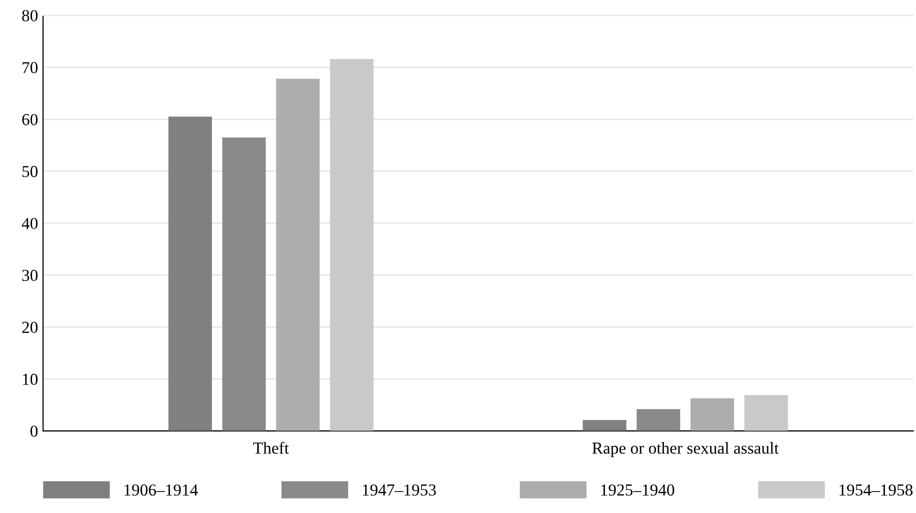 This screenshot has width=916, height=513. Describe the element at coordinates (30, 224) in the screenshot. I see `y-tick-label: 40` at that location.